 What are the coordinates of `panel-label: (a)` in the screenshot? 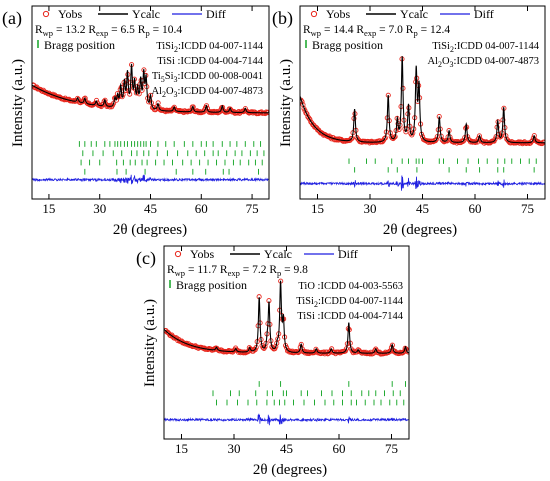 It's located at (12, 18).